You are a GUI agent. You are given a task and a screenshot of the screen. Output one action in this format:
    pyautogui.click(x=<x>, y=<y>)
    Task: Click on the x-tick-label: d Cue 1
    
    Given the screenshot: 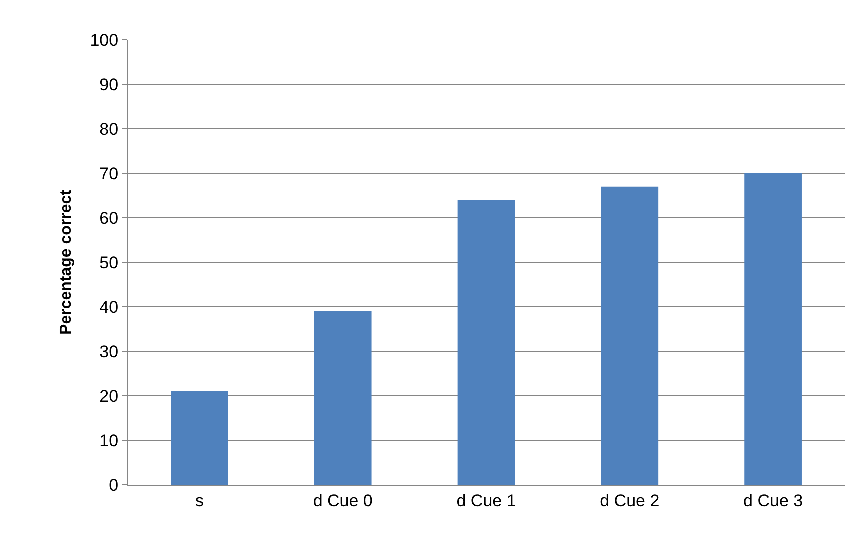 What is the action you would take?
    pyautogui.click(x=486, y=500)
    